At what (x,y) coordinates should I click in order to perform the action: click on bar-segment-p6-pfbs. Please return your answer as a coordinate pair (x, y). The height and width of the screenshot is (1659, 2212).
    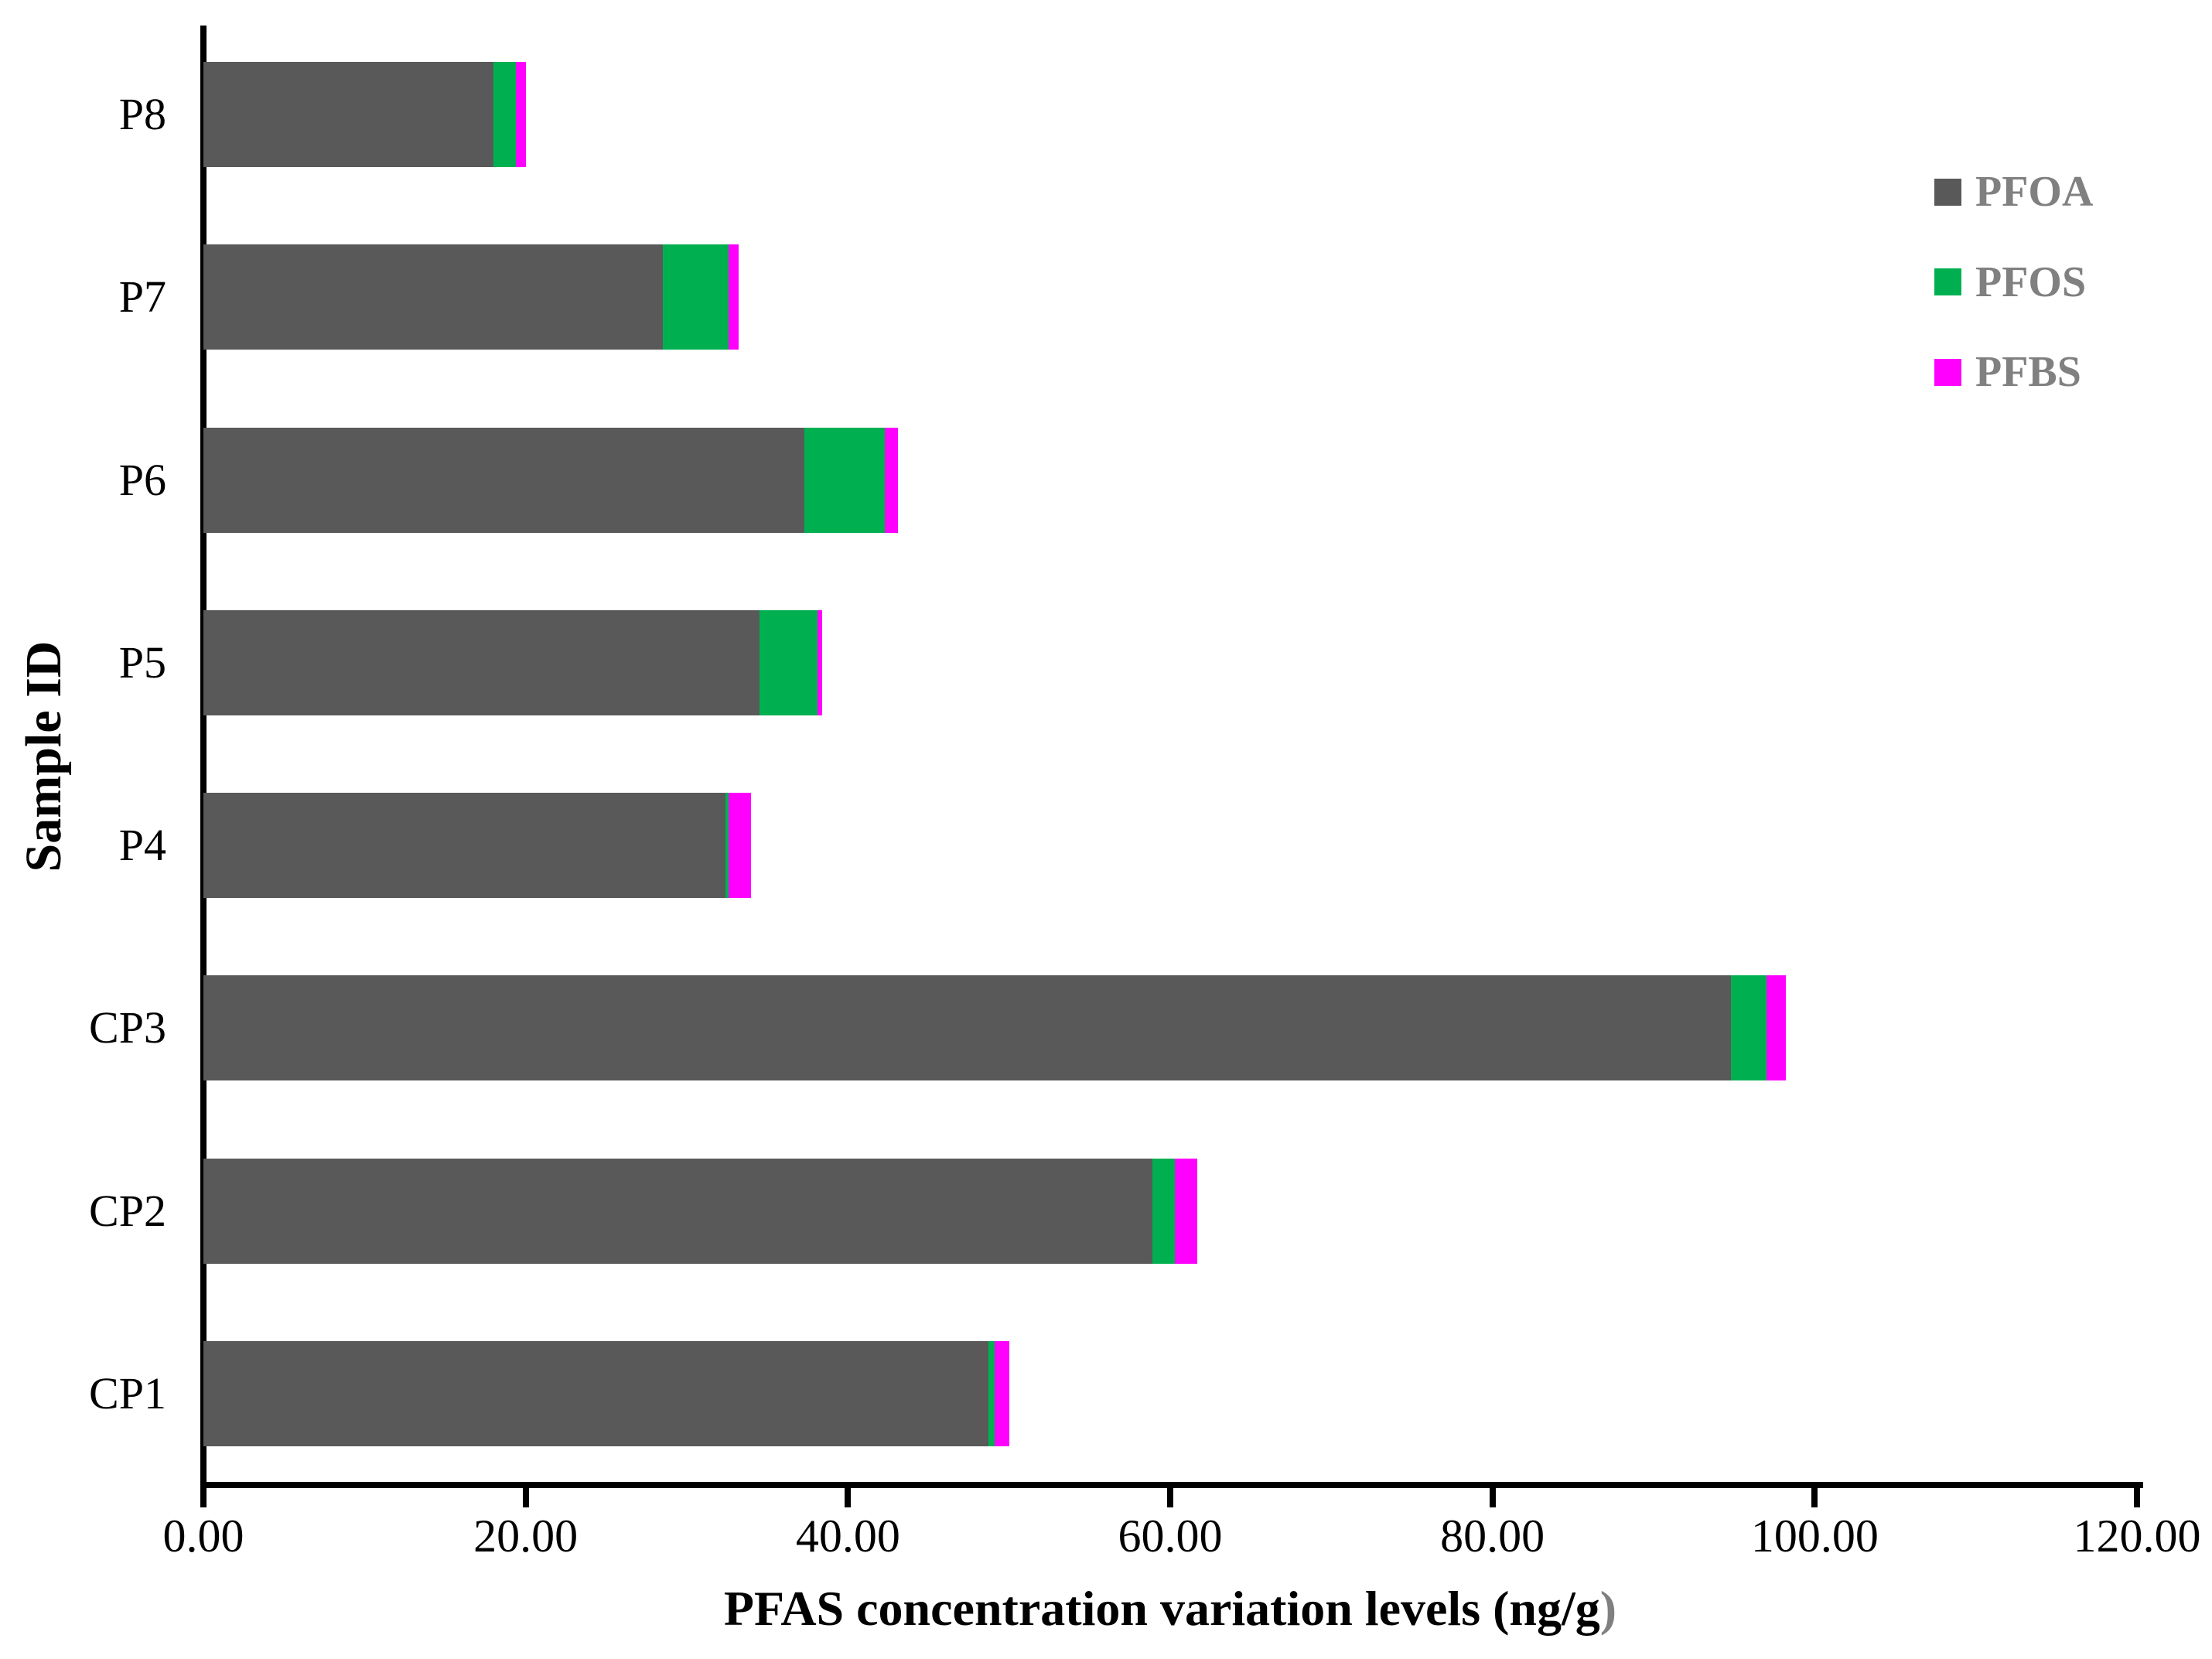
    Looking at the image, I should click on (891, 480).